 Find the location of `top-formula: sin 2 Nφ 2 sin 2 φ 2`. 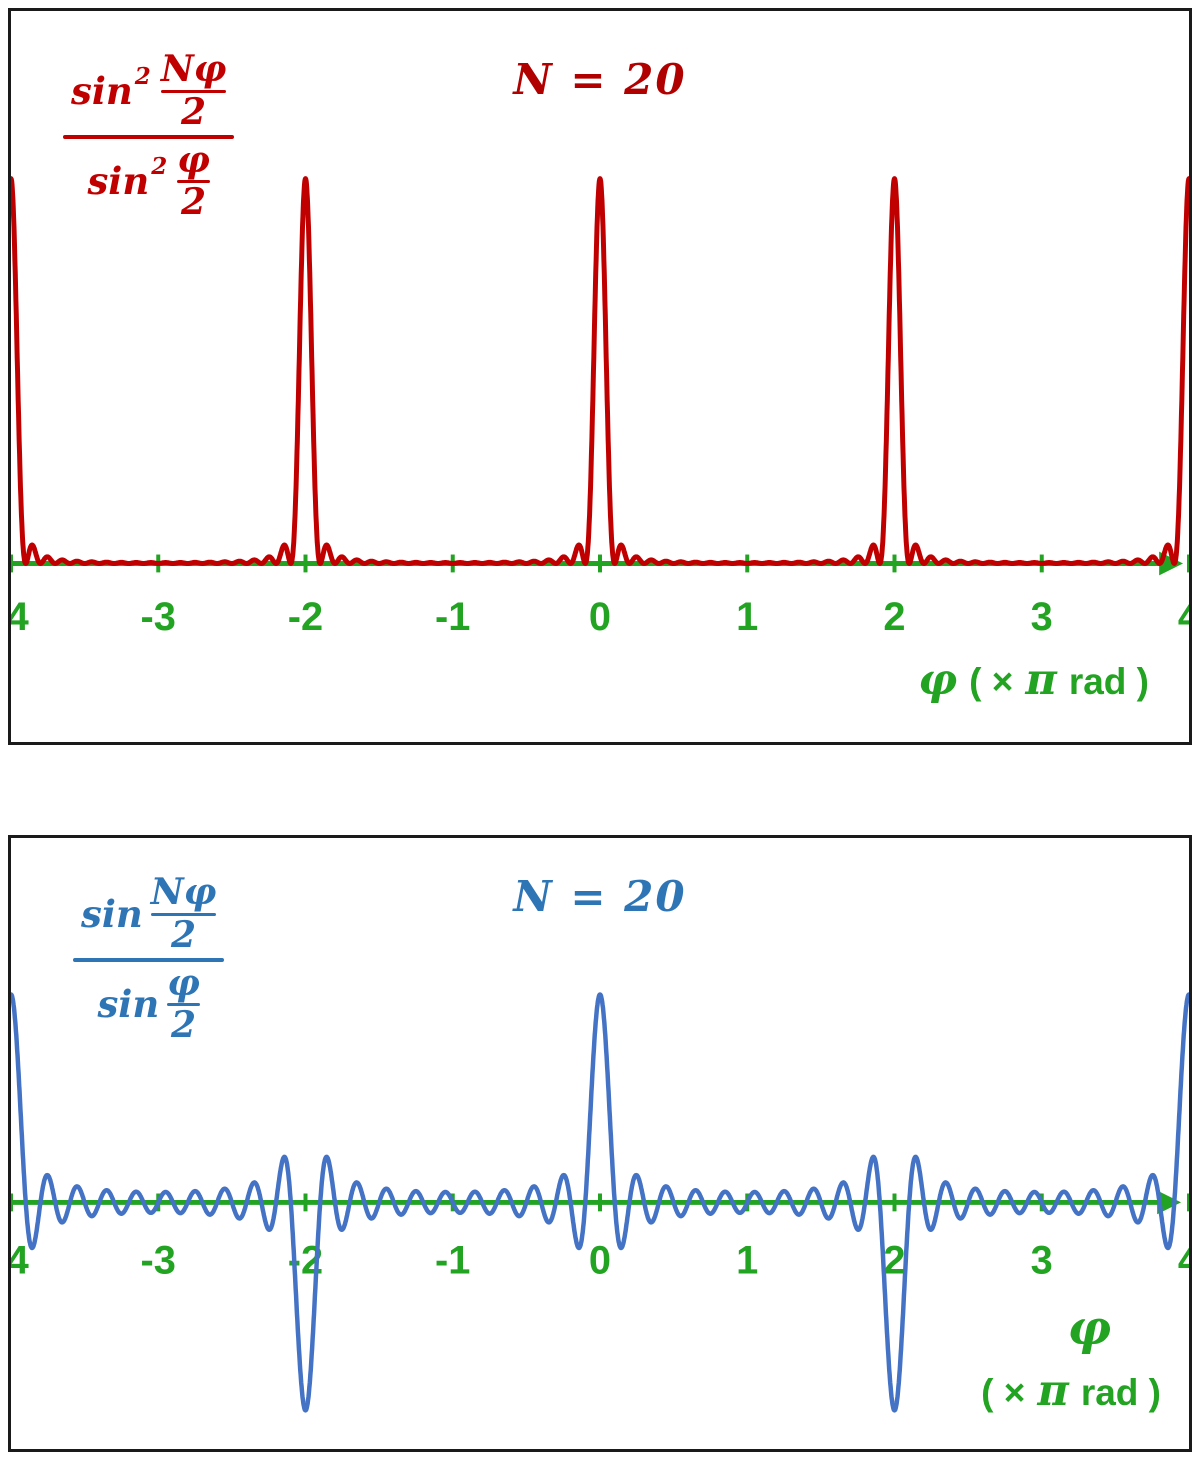

top-formula: sin 2 Nφ 2 sin 2 φ 2 is located at coordinates (149, 136).